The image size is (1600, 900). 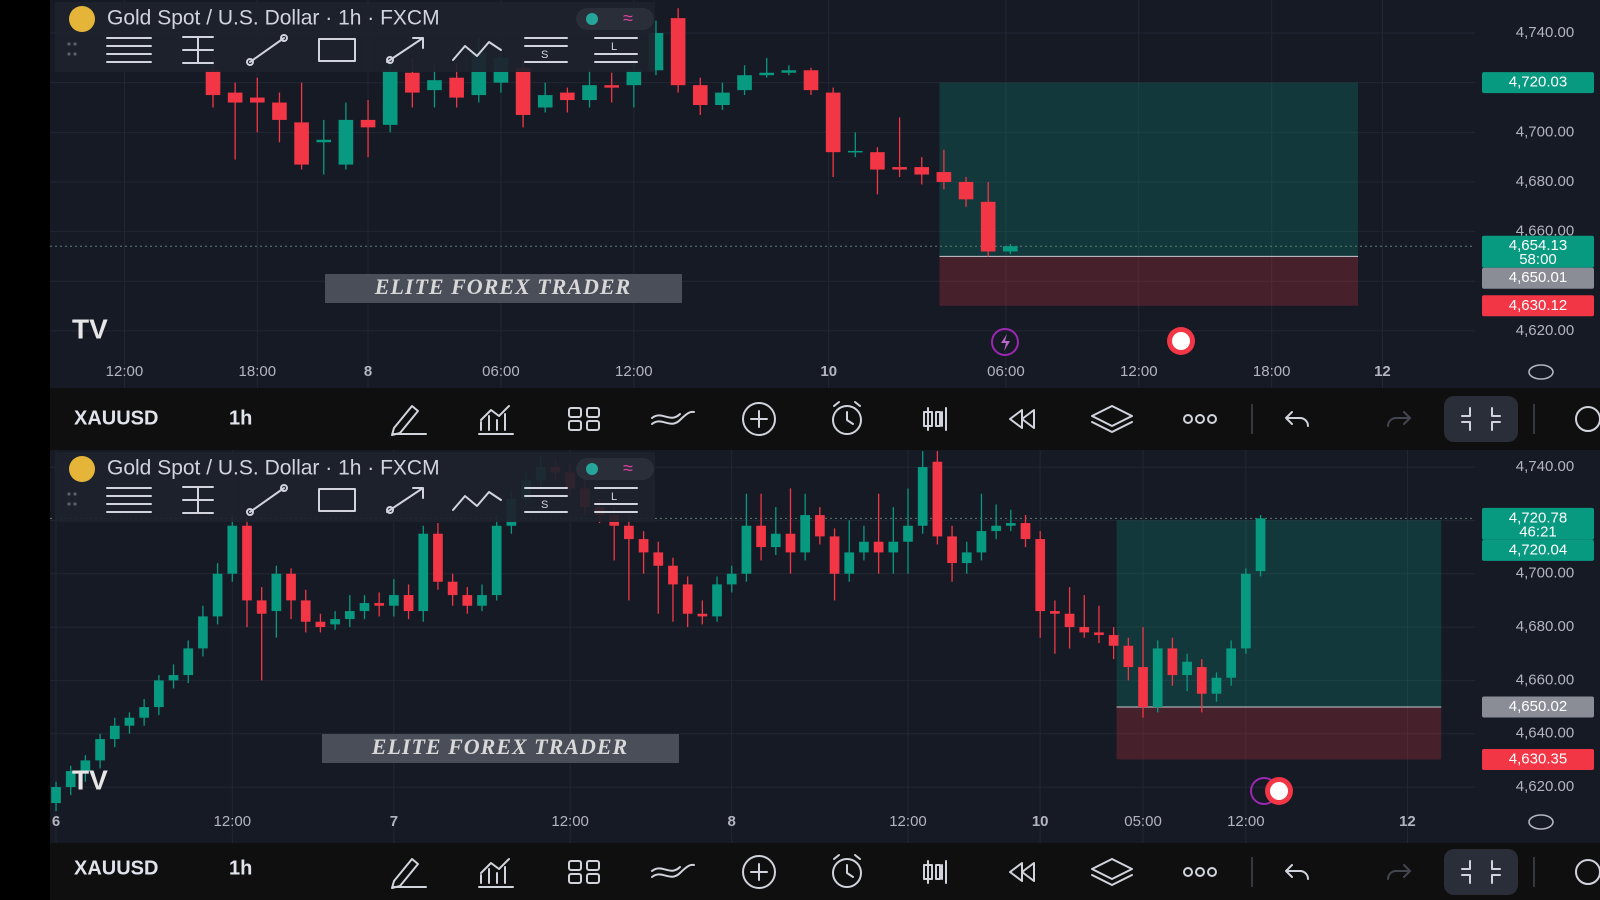 I want to click on event-marker, so click(x=1005, y=342).